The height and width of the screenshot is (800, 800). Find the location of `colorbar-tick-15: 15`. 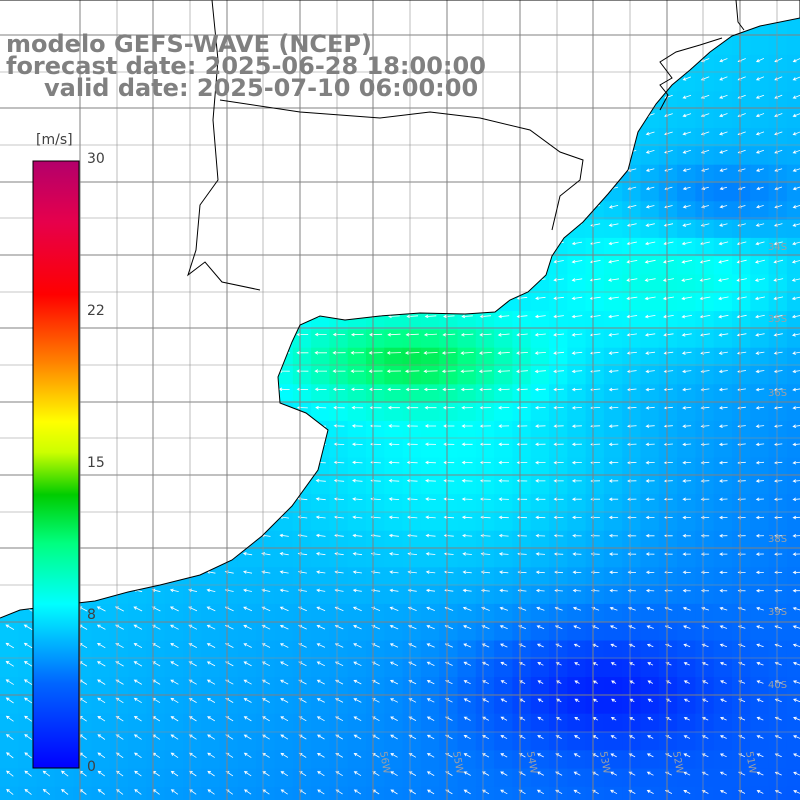

colorbar-tick-15: 15 is located at coordinates (96, 463).